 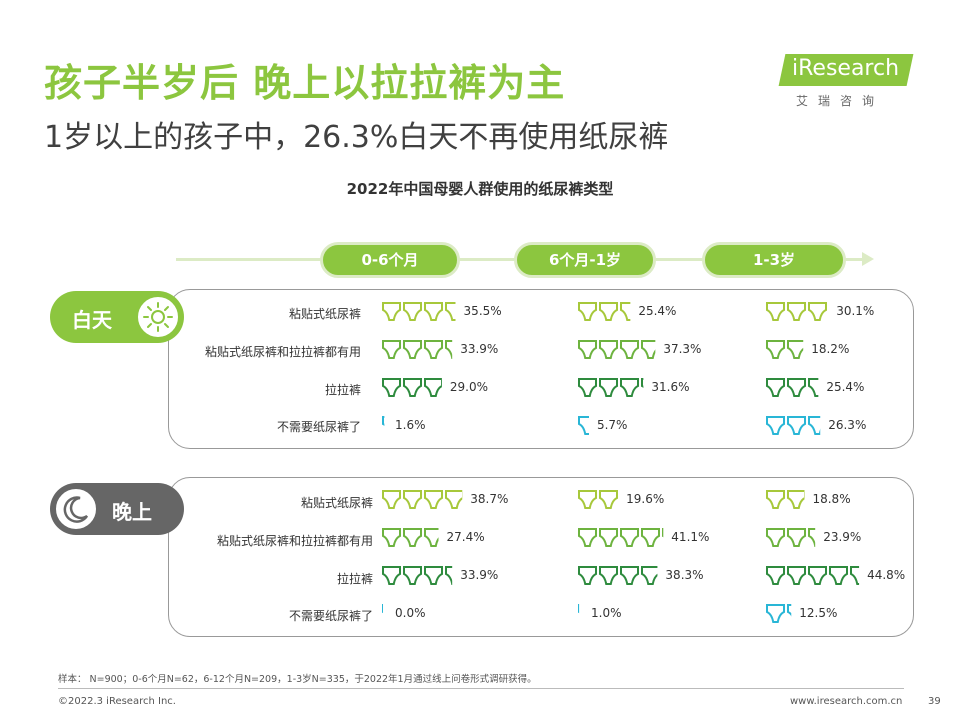 I want to click on diaper-bar-night-col0-row3, so click(x=382, y=609).